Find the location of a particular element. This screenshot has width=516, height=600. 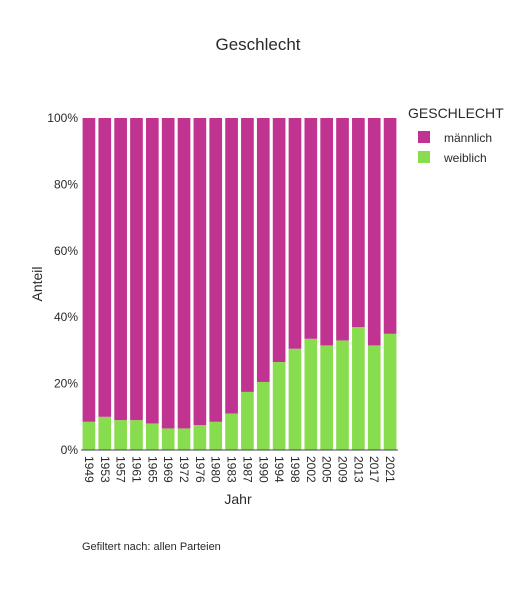

bar-weiblich-1961 is located at coordinates (136, 435).